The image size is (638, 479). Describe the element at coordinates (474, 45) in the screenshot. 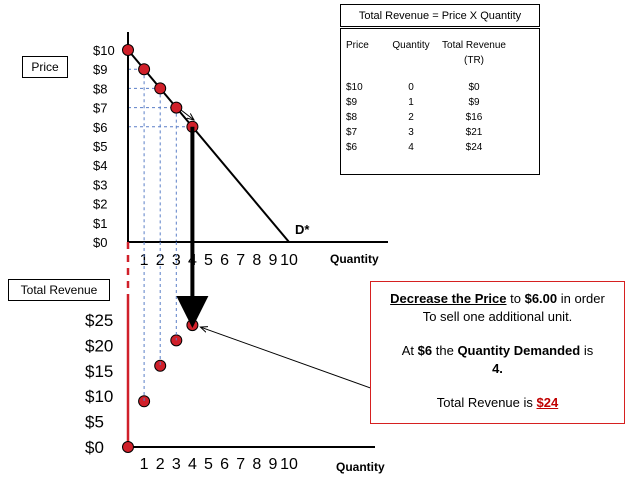

I see `table-header-total-revenue: Total Revenue` at that location.